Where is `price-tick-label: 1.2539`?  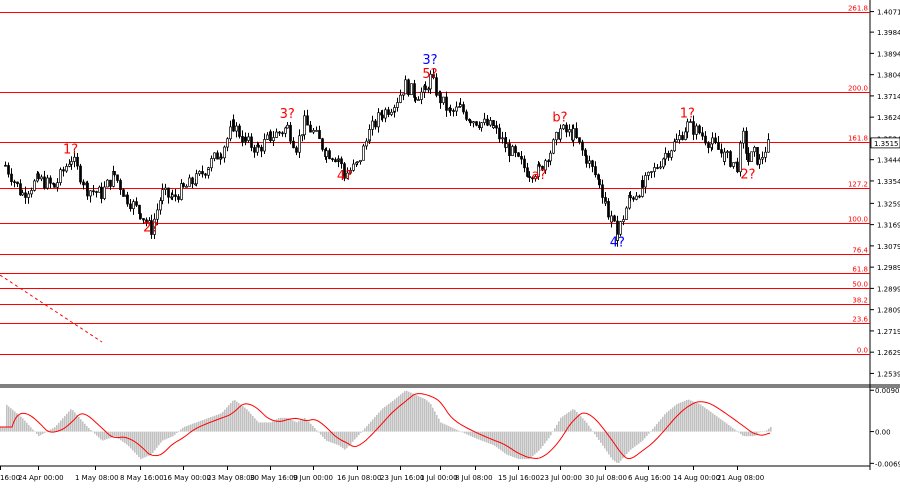
price-tick-label: 1.2539 is located at coordinates (888, 374).